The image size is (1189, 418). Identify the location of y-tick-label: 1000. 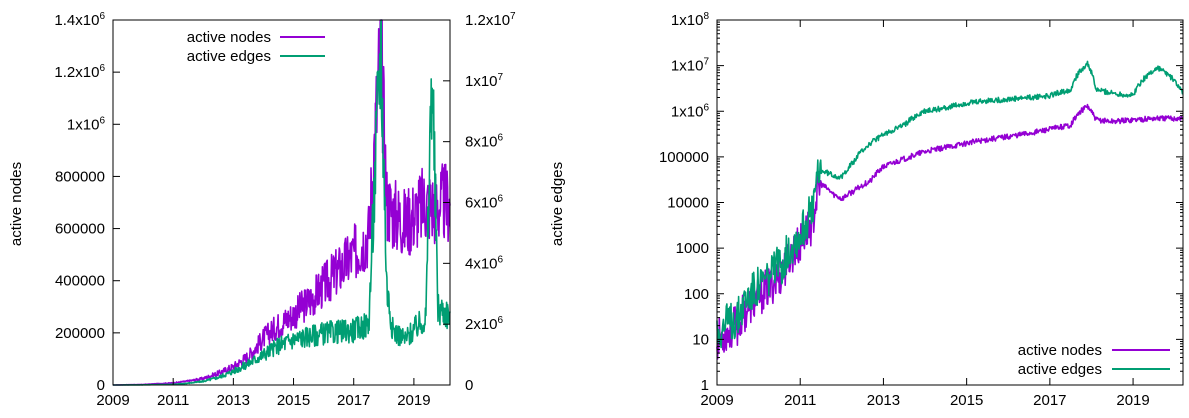
(692, 248).